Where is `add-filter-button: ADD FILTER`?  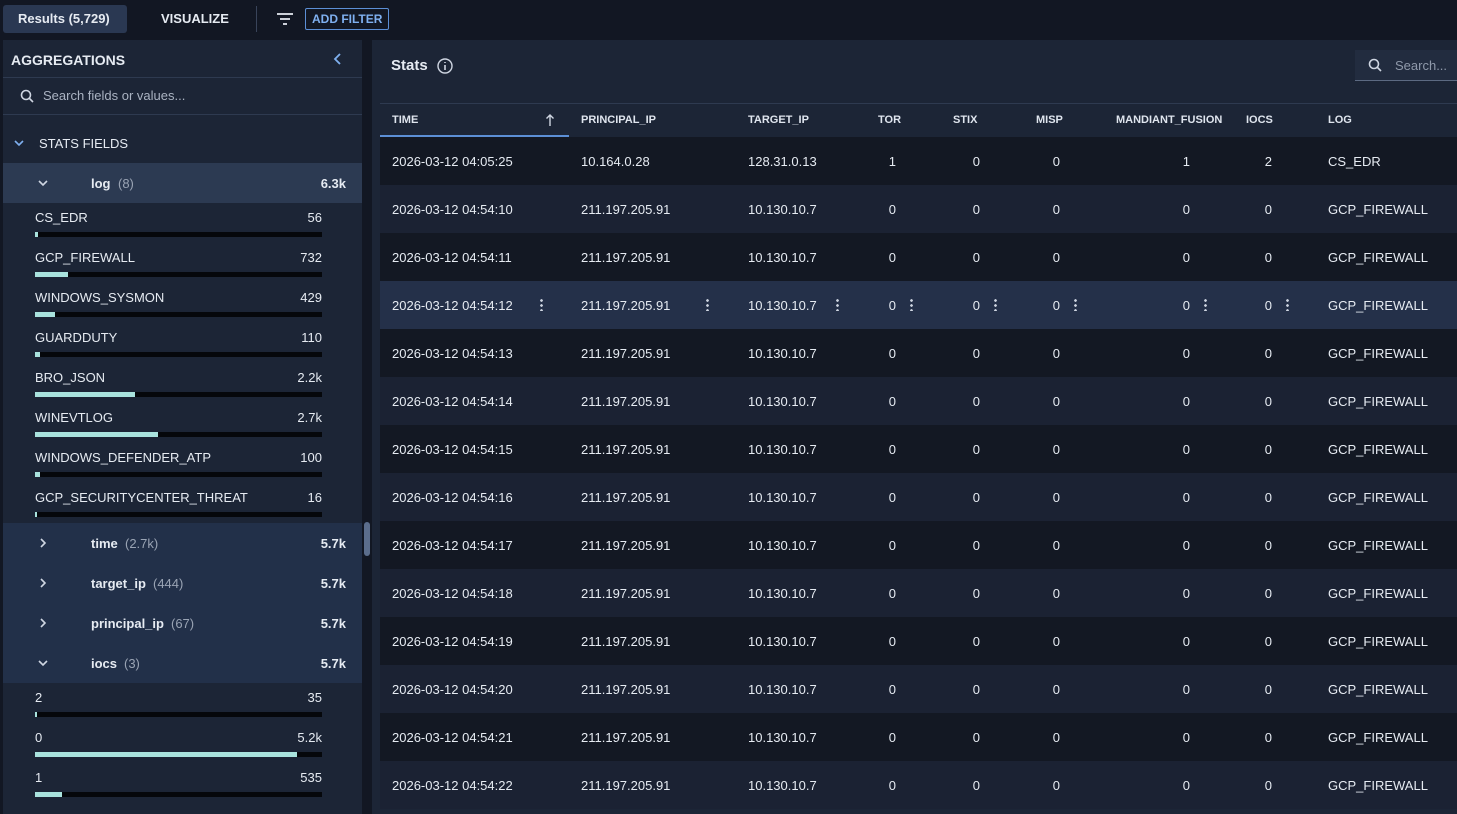
add-filter-button: ADD FILTER is located at coordinates (347, 19).